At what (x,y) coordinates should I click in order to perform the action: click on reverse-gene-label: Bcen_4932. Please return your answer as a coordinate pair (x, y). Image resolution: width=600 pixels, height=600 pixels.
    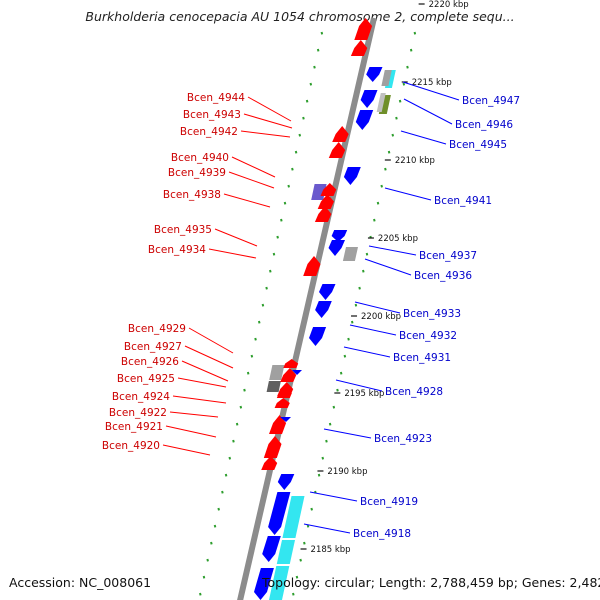
    Looking at the image, I should click on (428, 336).